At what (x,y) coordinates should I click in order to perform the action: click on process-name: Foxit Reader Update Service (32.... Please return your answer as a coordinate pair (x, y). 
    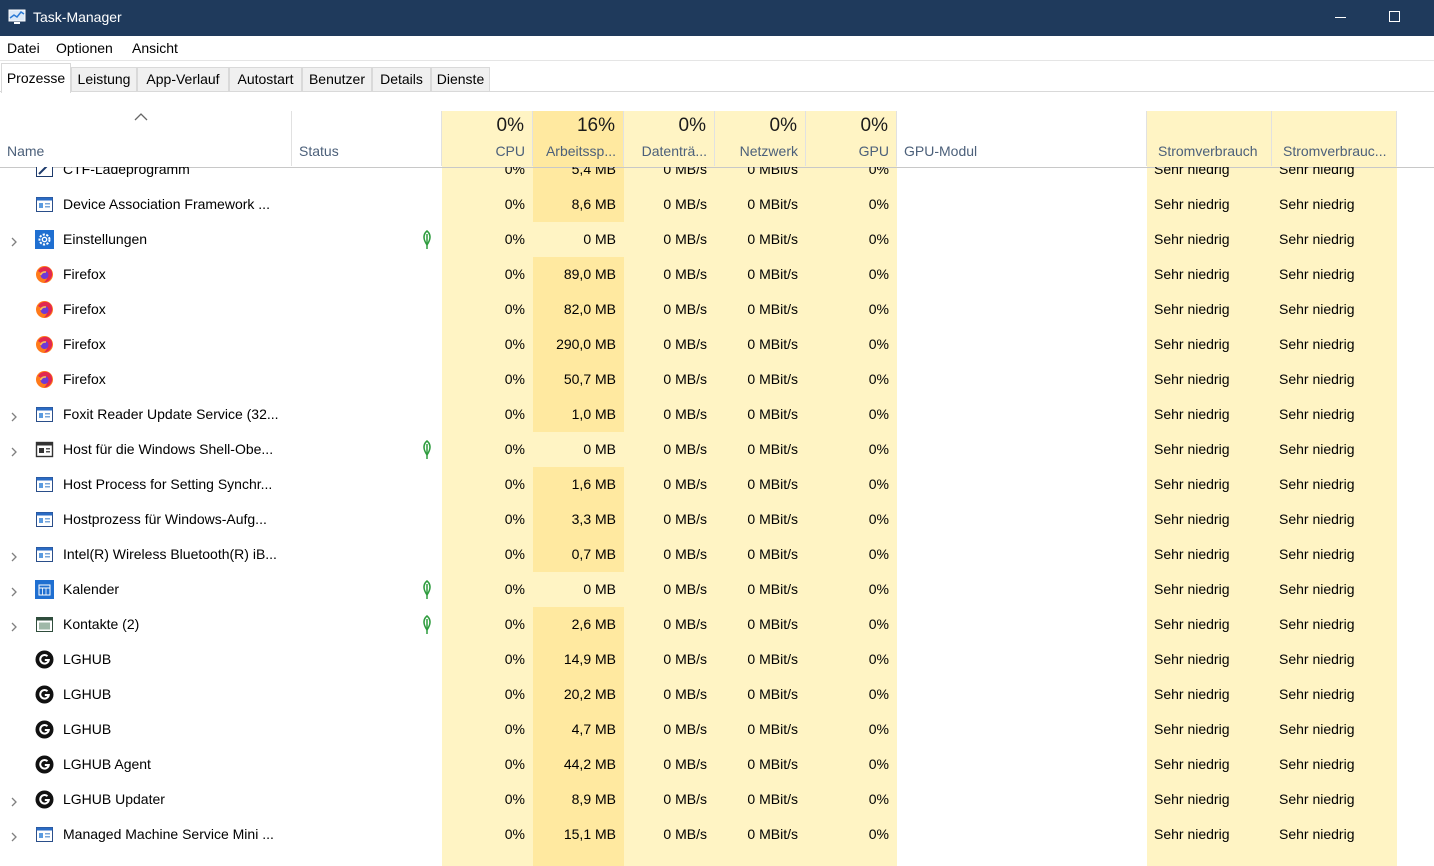
    Looking at the image, I should click on (171, 414).